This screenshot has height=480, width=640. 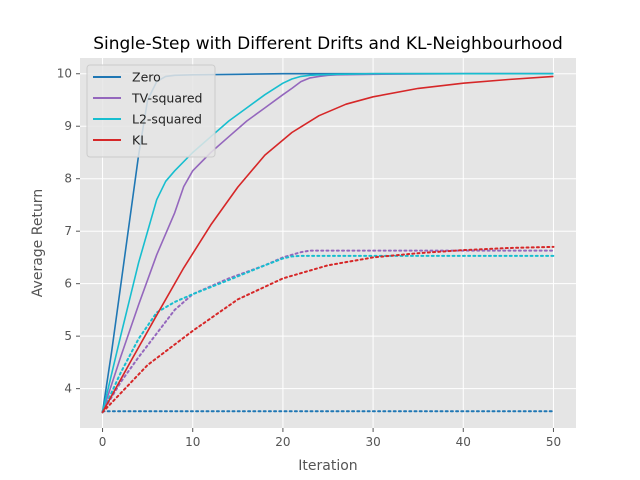 What do you see at coordinates (139, 140) in the screenshot?
I see `legend-label: KL` at bounding box center [139, 140].